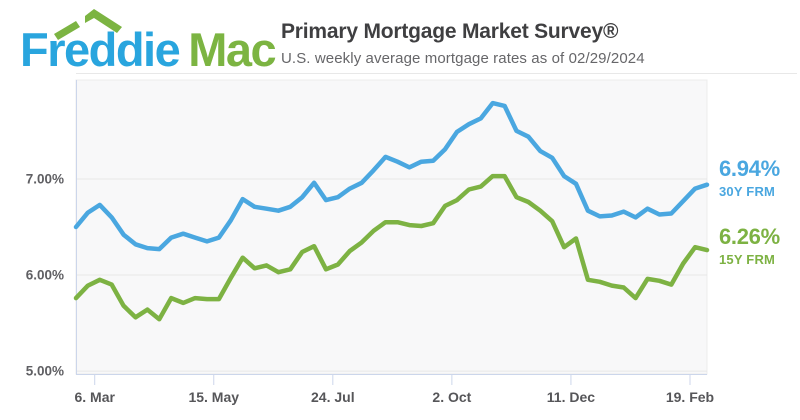 The width and height of the screenshot is (800, 420). Describe the element at coordinates (451, 397) in the screenshot. I see `x-axis-label: 2. Oct` at that location.